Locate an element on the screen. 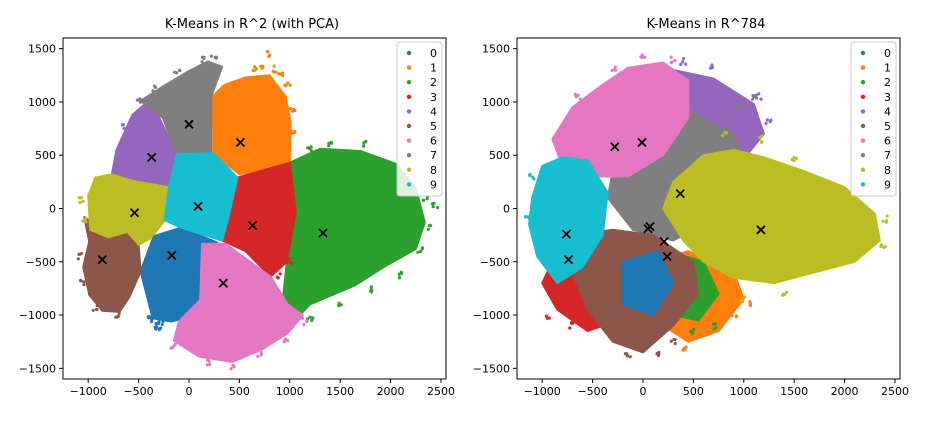  centroid-9-marker is located at coordinates (198, 206).